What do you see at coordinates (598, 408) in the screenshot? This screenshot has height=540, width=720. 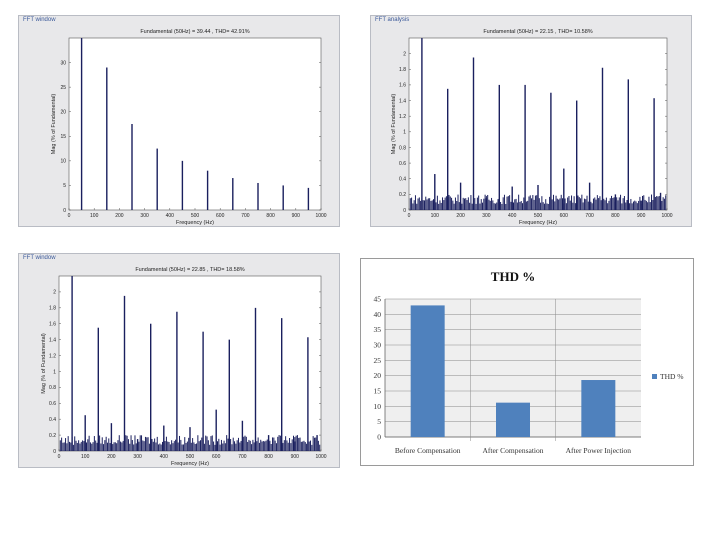 I see `thd-bar` at bounding box center [598, 408].